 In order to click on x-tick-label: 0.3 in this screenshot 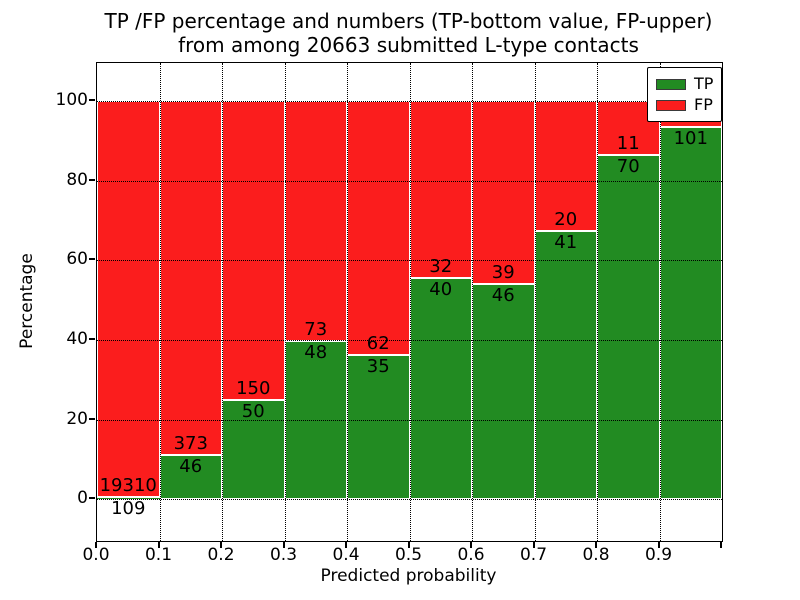, I will do `click(283, 555)`.